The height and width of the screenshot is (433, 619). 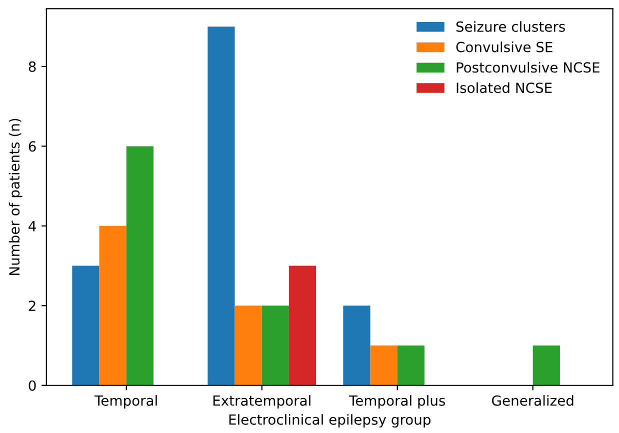 What do you see at coordinates (528, 67) in the screenshot?
I see `legend-label: Postconvulsive NCSE` at bounding box center [528, 67].